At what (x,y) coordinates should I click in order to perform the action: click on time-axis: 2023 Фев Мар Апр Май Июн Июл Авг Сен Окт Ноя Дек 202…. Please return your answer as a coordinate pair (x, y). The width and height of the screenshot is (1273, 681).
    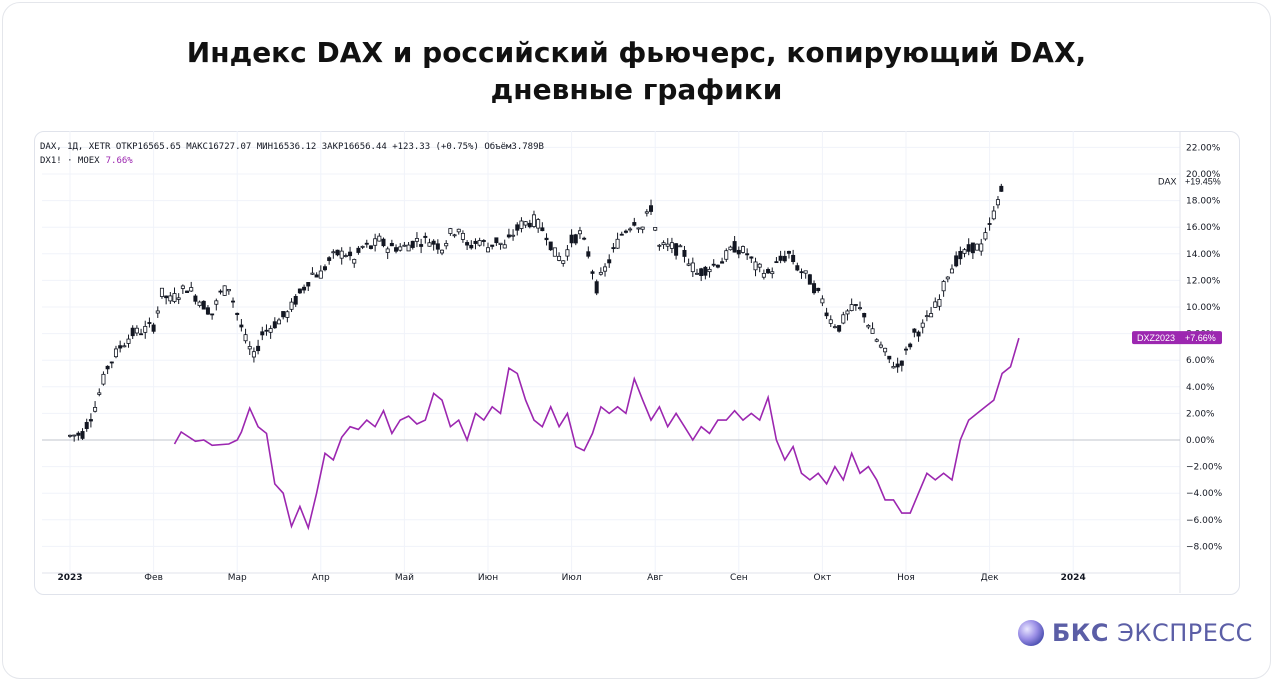
    Looking at the image, I should click on (571, 578).